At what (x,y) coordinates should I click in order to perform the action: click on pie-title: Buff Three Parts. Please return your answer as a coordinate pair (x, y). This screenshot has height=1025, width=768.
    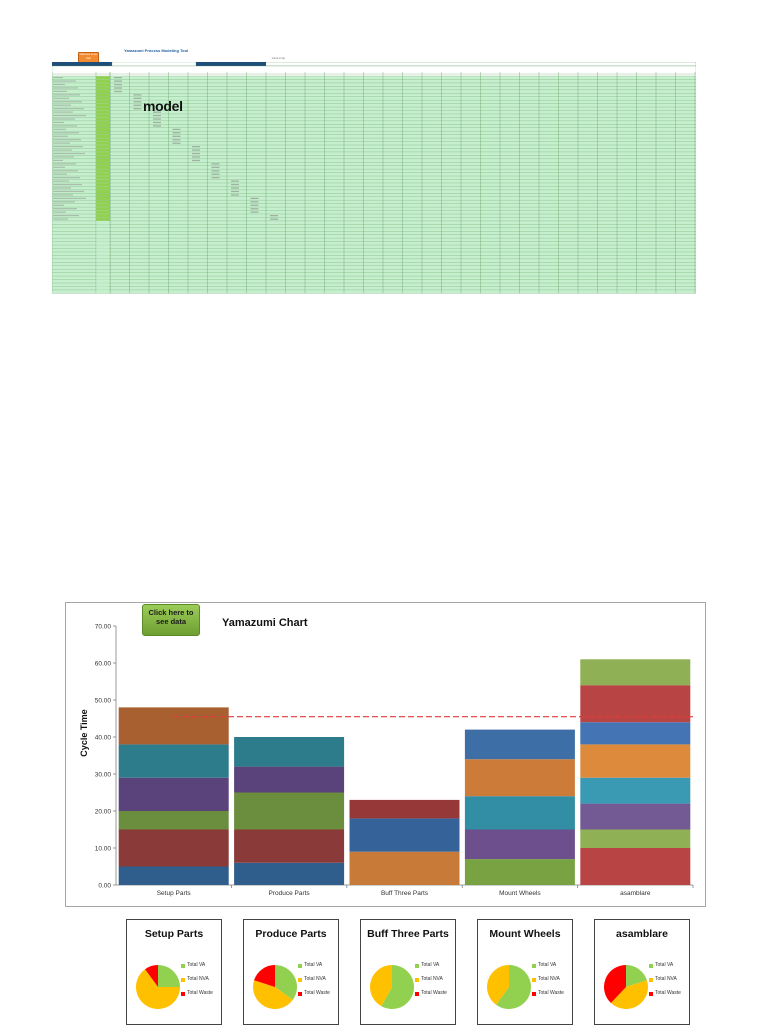
    Looking at the image, I should click on (408, 934).